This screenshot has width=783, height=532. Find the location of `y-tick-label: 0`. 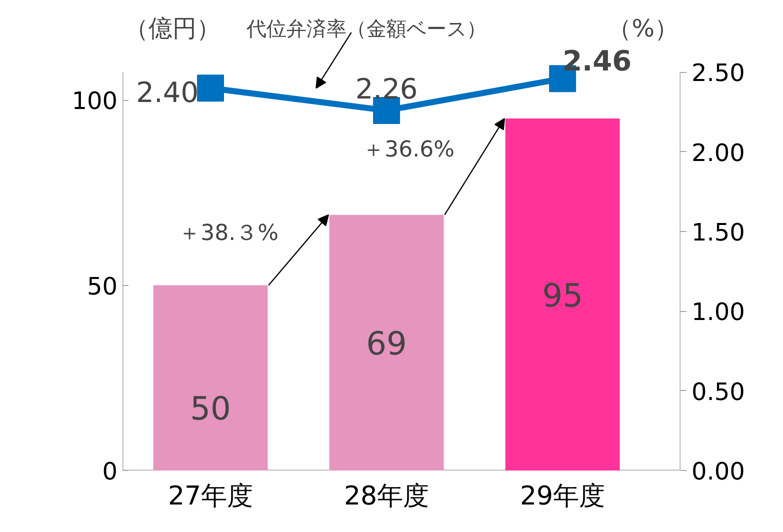

y-tick-label: 0 is located at coordinates (110, 472).